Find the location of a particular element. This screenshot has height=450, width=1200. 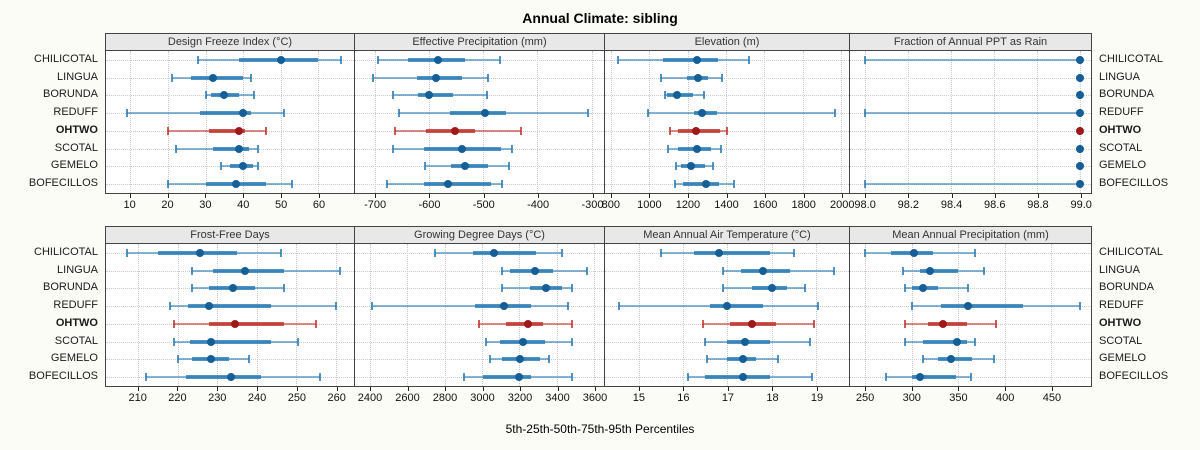

page-title: Annual Climate: sibling is located at coordinates (600, 18).